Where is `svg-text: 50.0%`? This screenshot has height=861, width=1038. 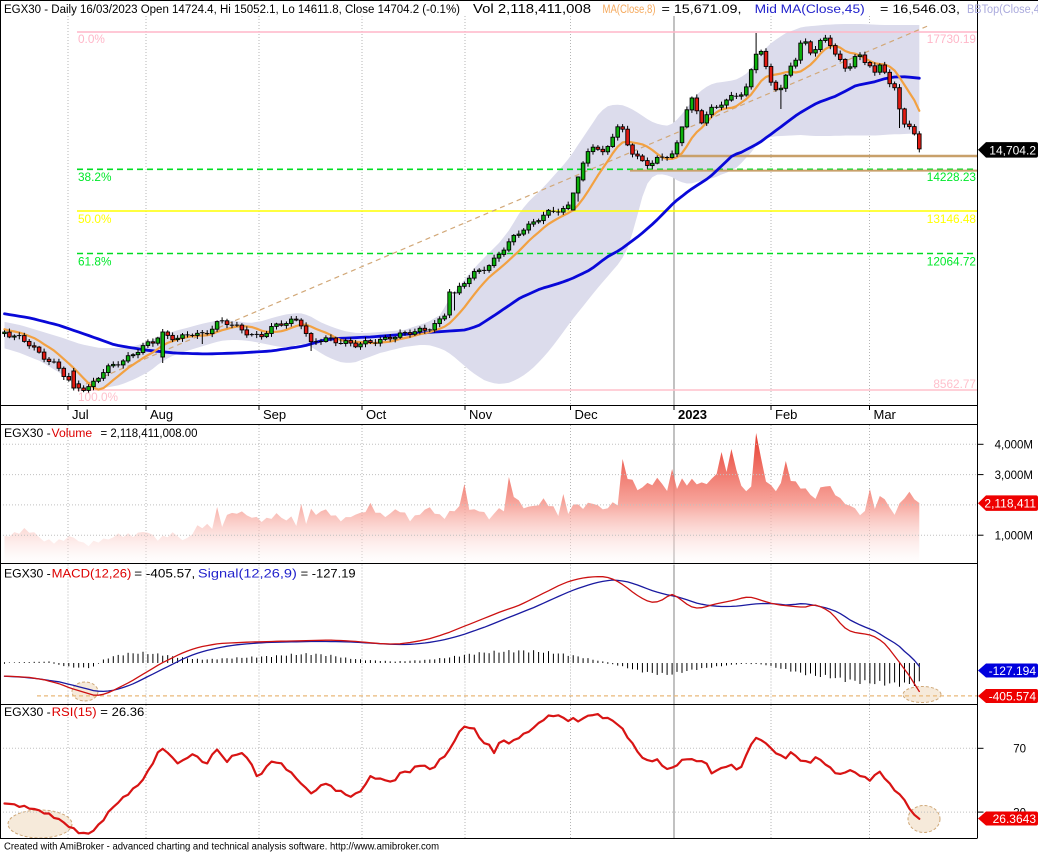 svg-text: 50.0% is located at coordinates (95, 219).